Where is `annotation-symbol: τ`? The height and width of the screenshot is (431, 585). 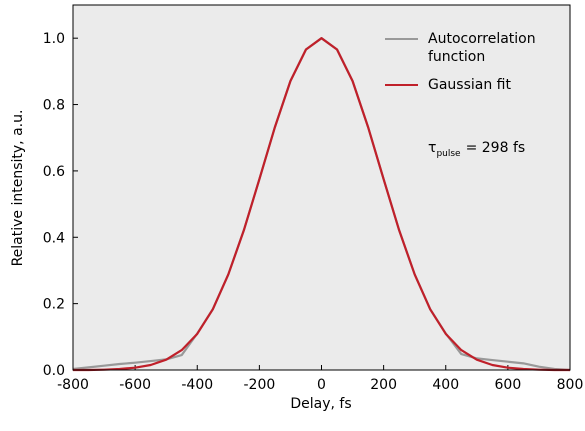 annotation-symbol: τ is located at coordinates (432, 148).